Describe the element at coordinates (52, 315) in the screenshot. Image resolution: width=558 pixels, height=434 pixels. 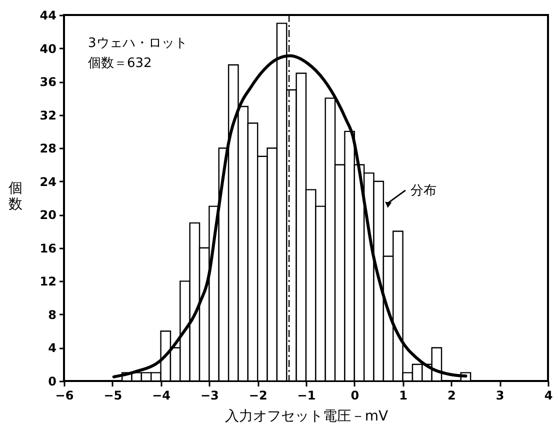
I see `y-tick-label: 8` at that location.